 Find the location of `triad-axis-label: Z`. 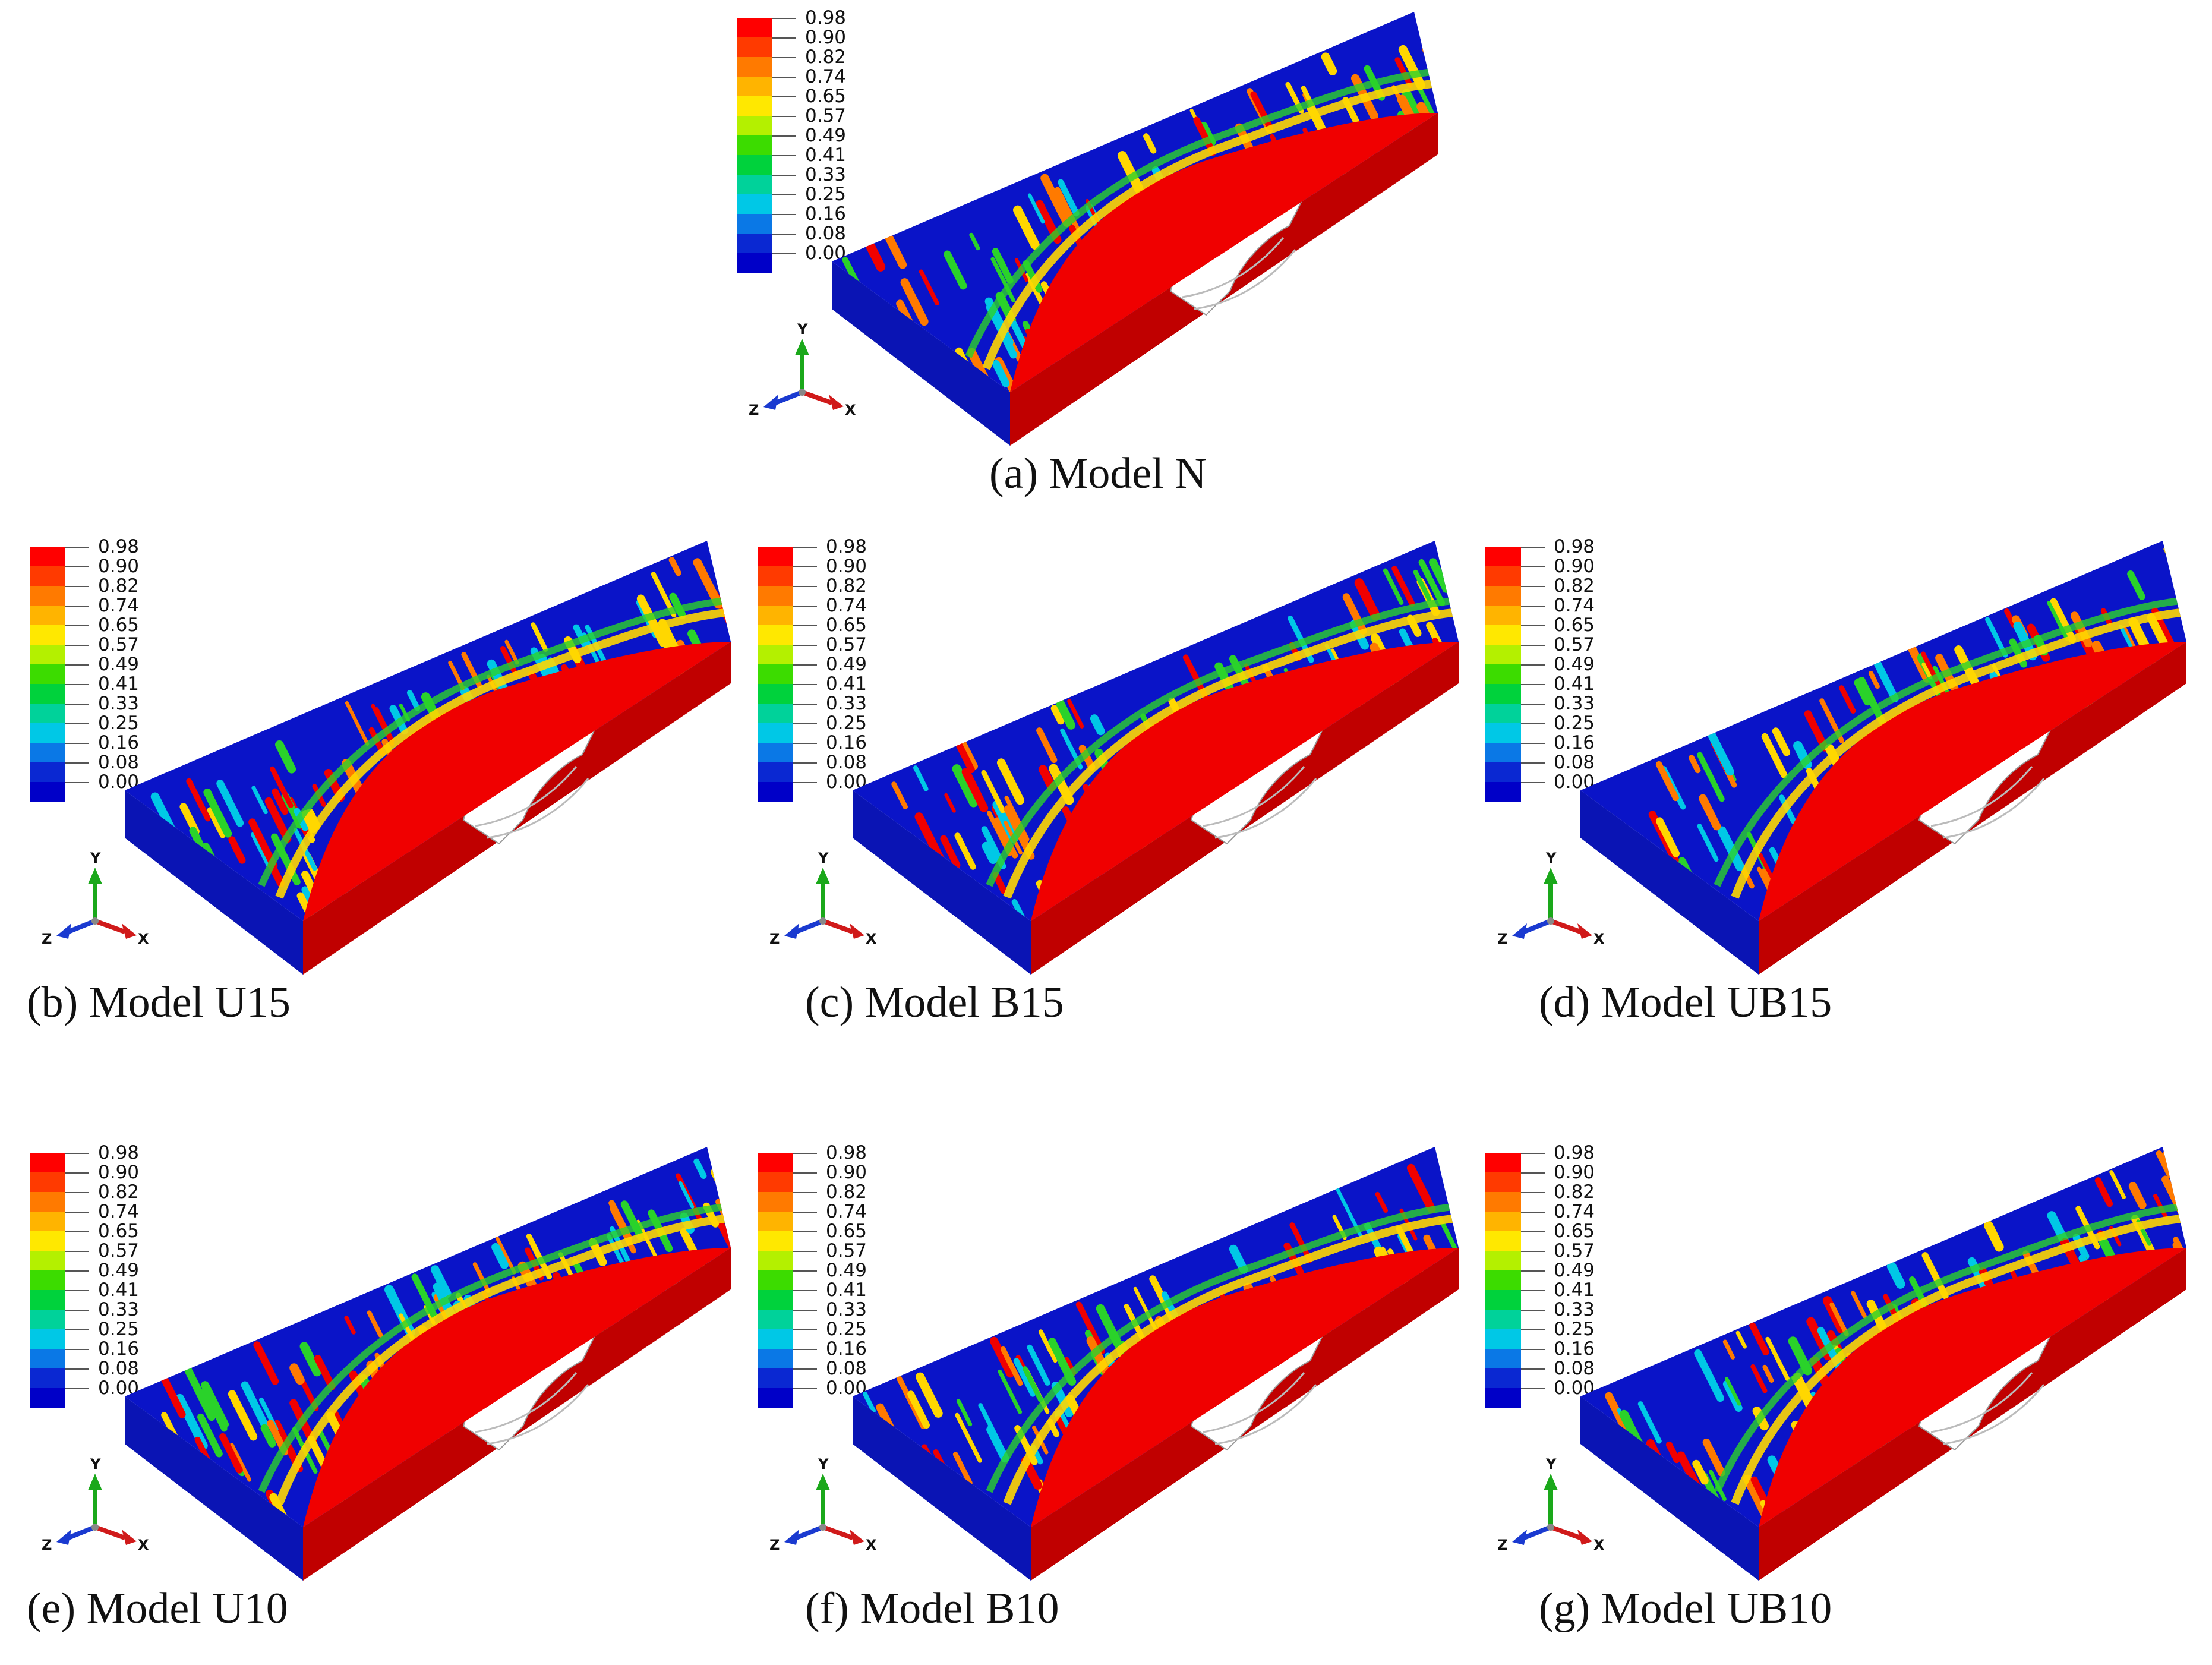

triad-axis-label: Z is located at coordinates (754, 410).